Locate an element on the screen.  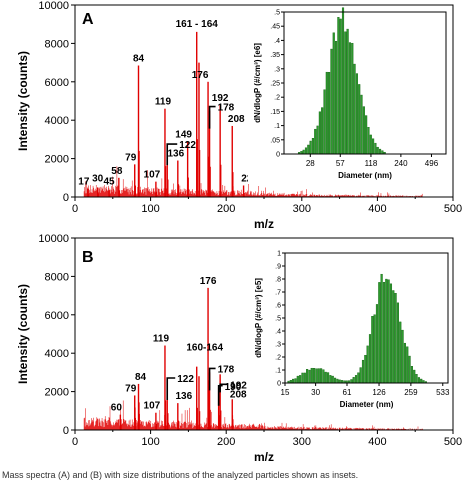
inset-x-tick-label: 259 is located at coordinates (411, 392).